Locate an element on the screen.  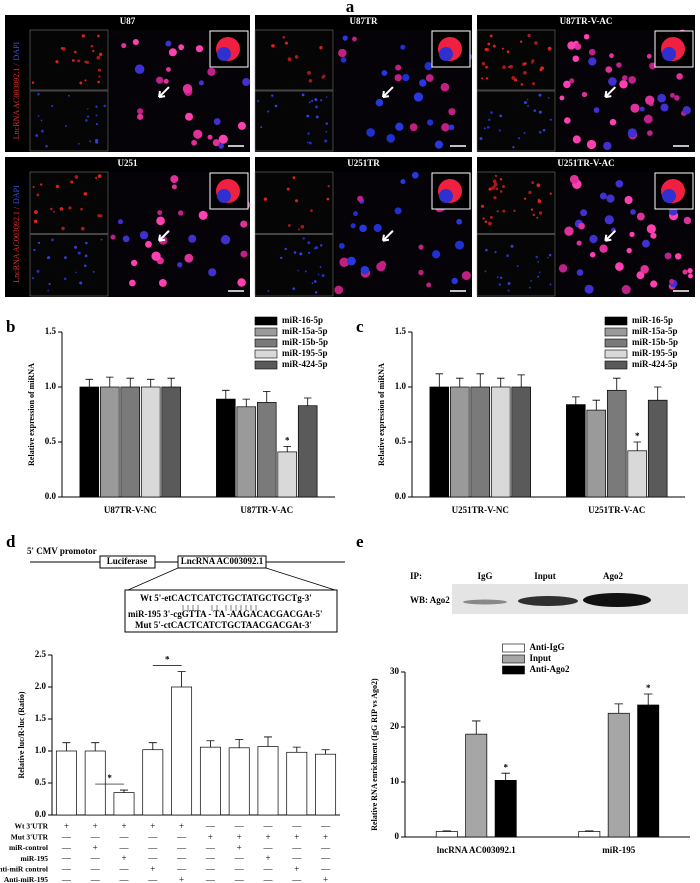
arrow is located at coordinates (164, 236).